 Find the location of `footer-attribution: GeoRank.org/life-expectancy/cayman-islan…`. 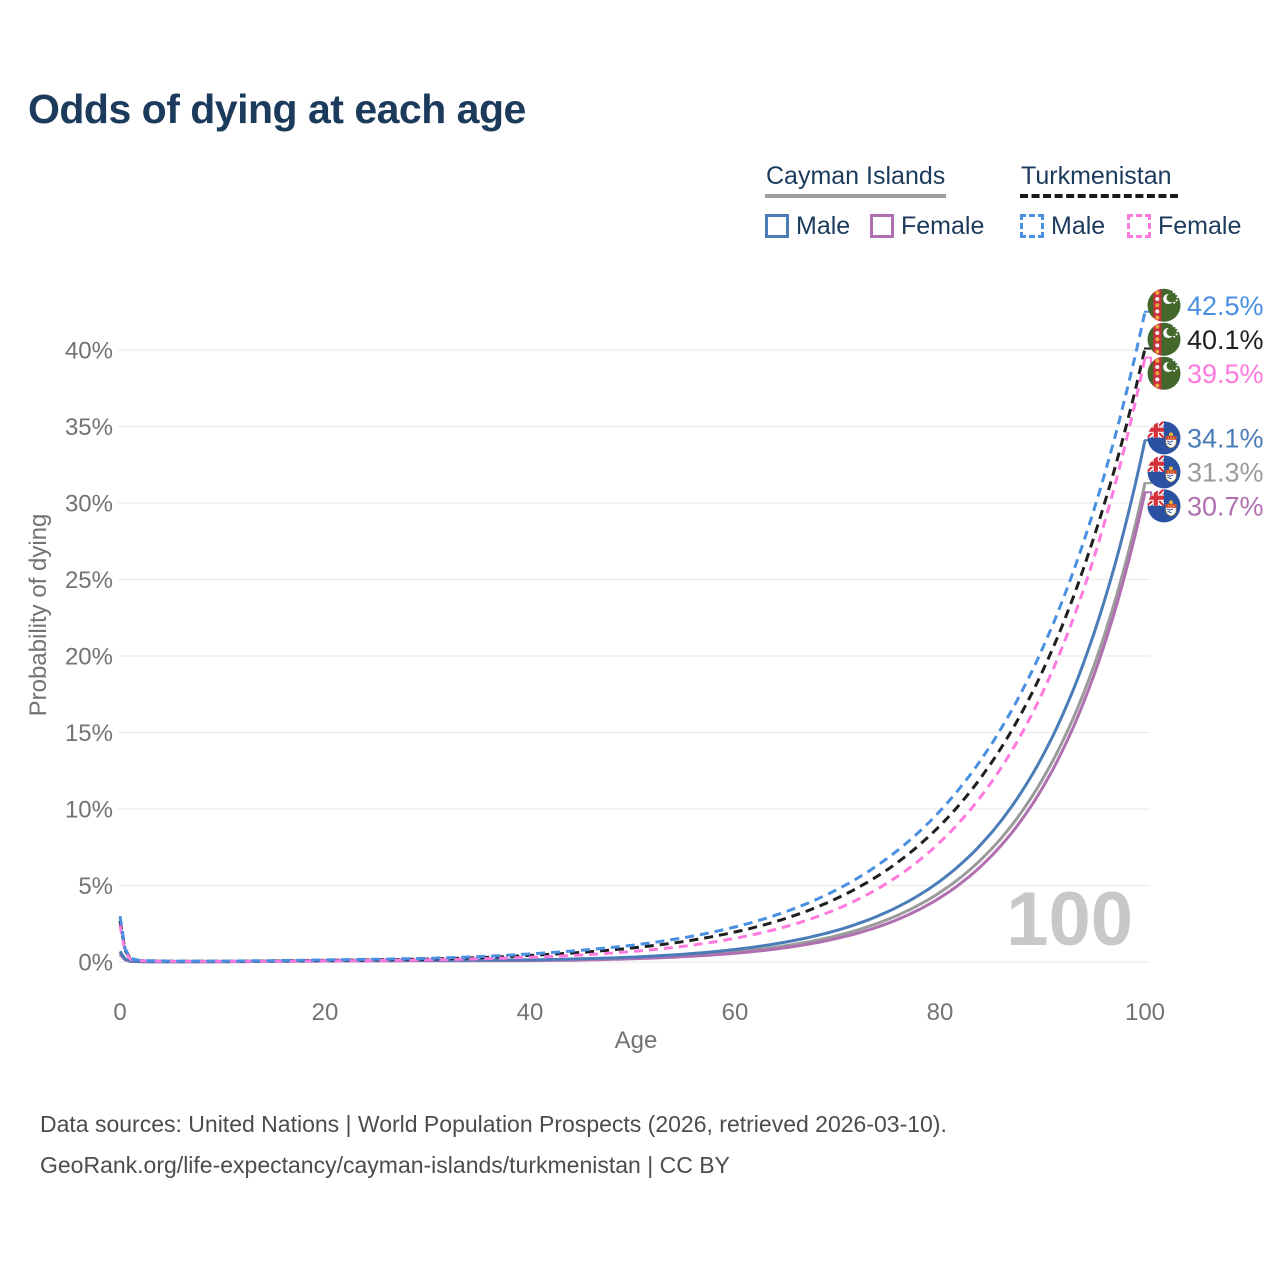

footer-attribution: GeoRank.org/life-expectancy/cayman-islan… is located at coordinates (385, 1165).